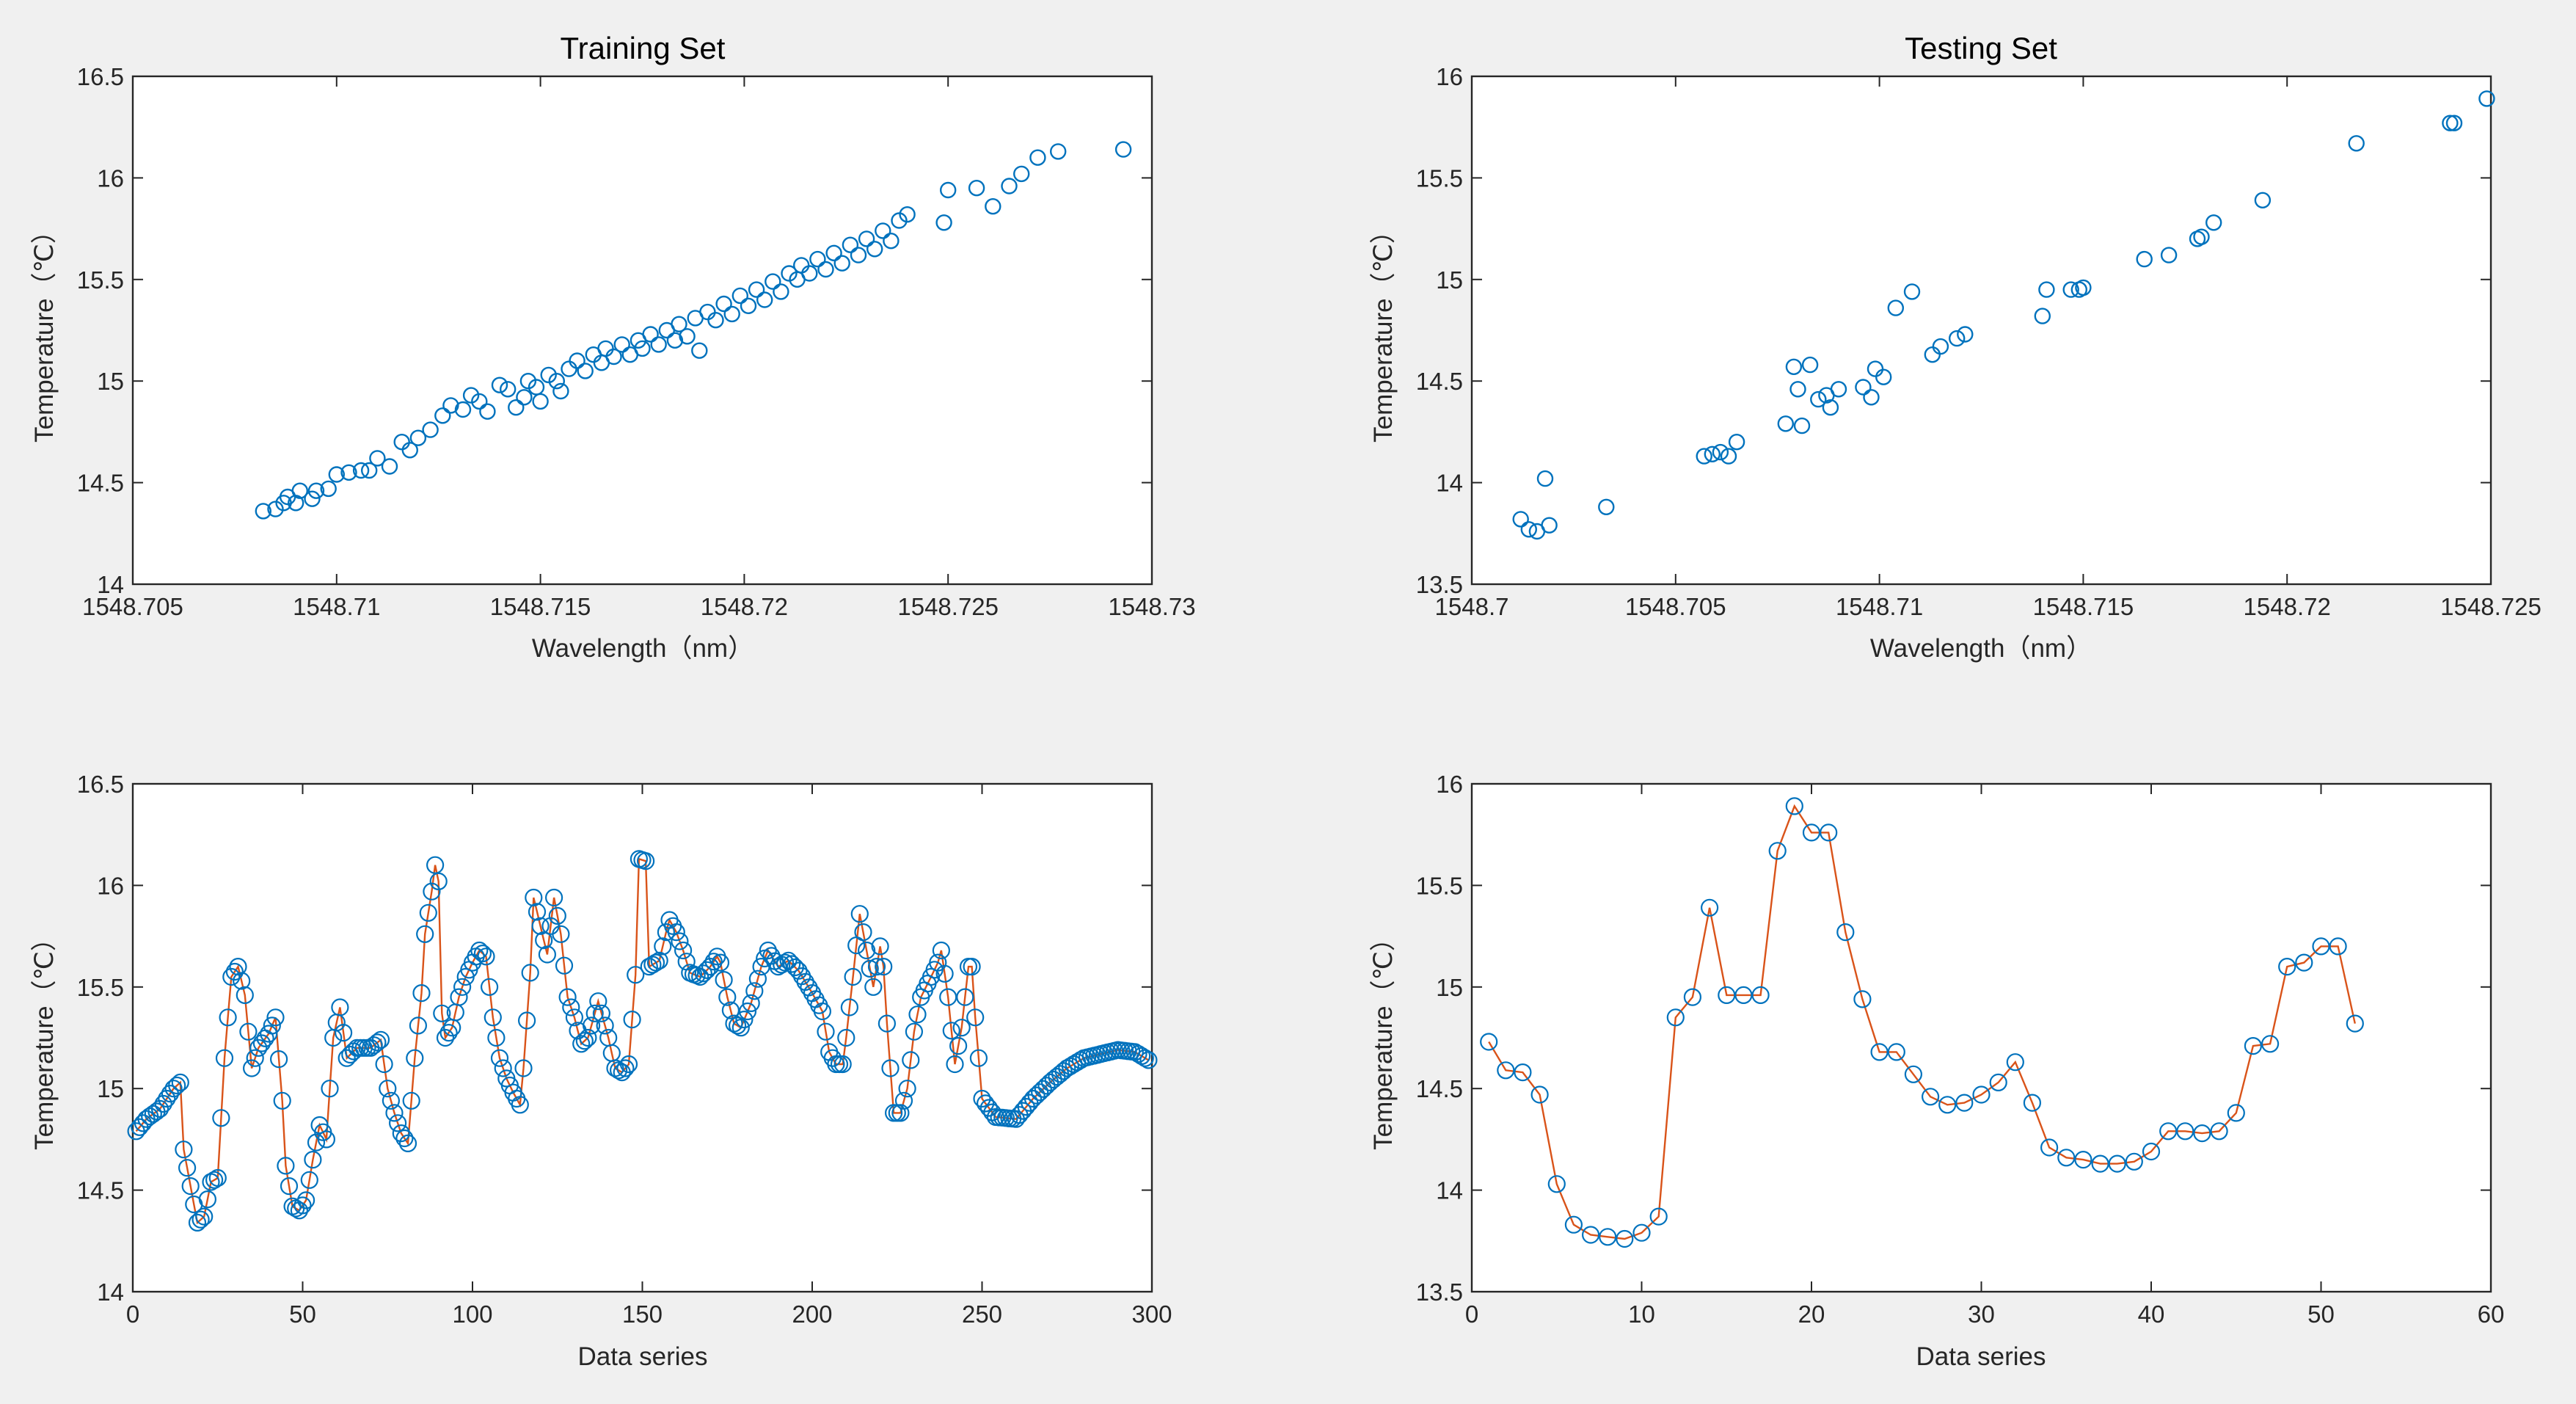  What do you see at coordinates (2004, 315) in the screenshot?
I see `data-marks` at bounding box center [2004, 315].